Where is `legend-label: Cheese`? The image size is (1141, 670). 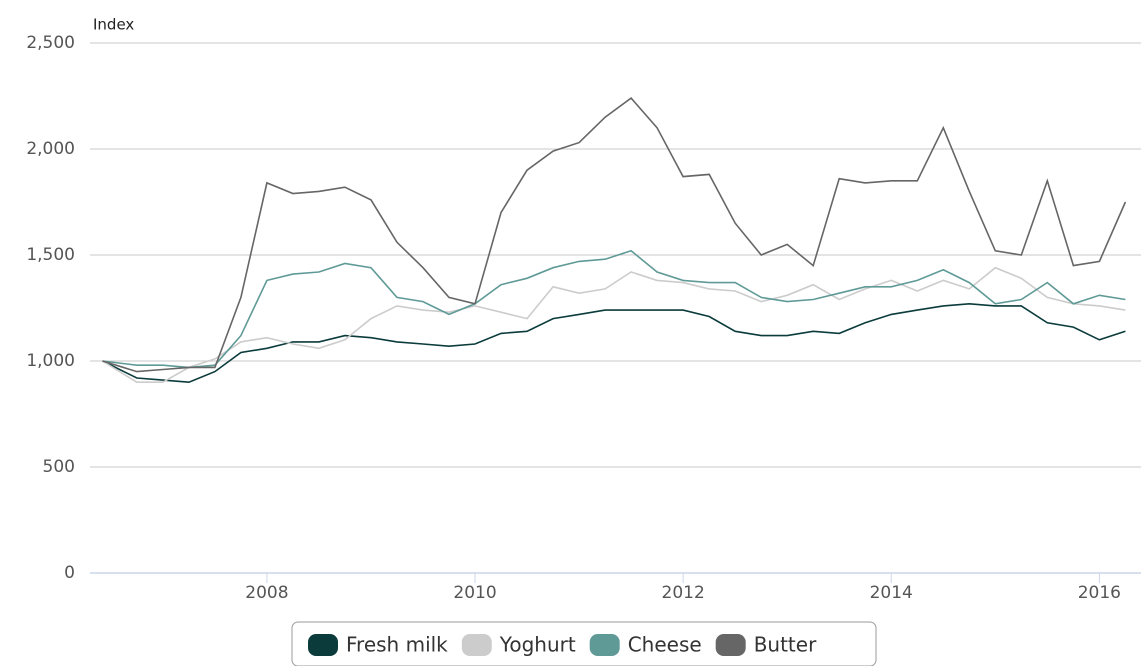
legend-label: Cheese is located at coordinates (665, 645).